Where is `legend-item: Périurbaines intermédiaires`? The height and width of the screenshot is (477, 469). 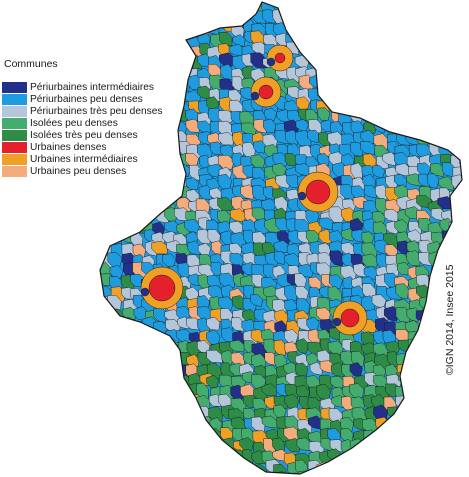 legend-item: Périurbaines intermédiaires is located at coordinates (82, 87).